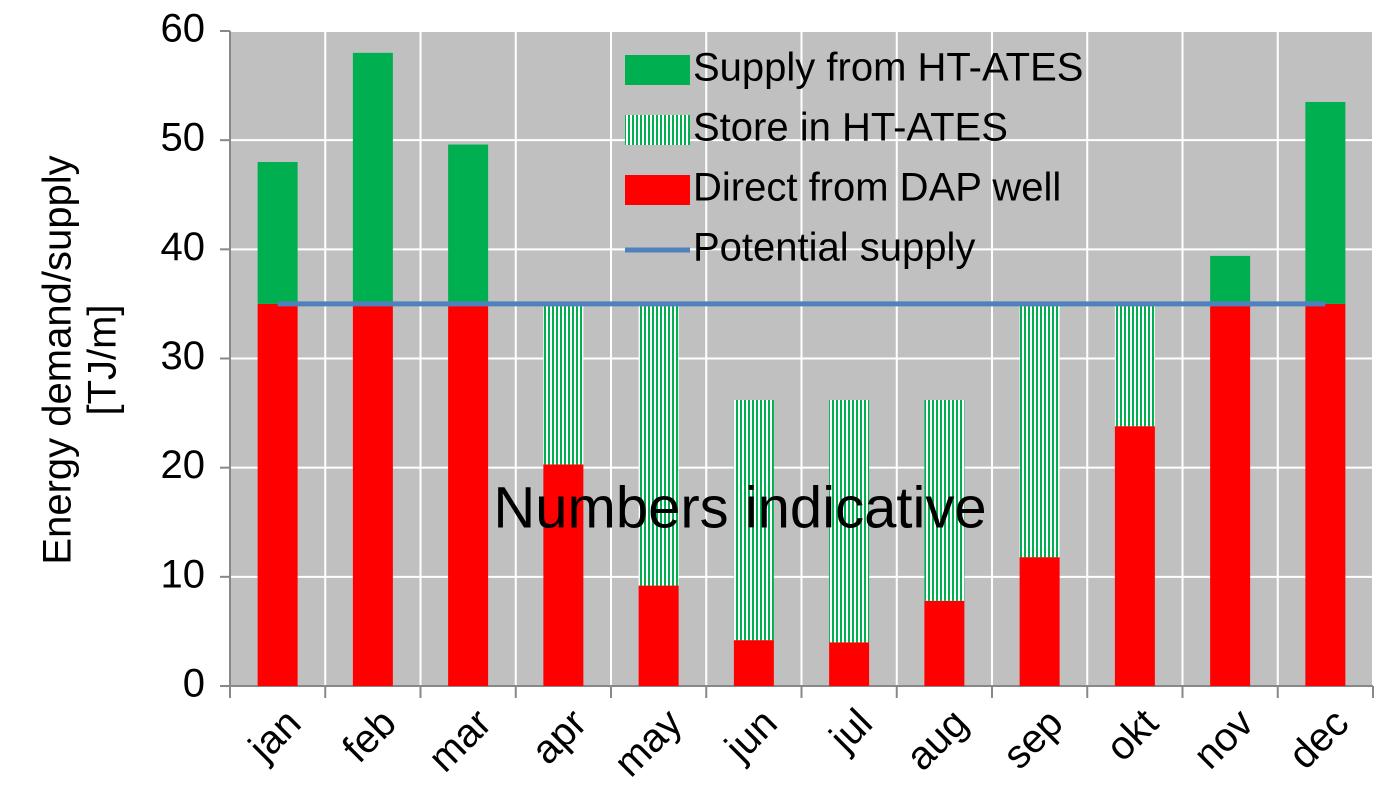  What do you see at coordinates (183, 29) in the screenshot?
I see `y-tick-label: 60` at bounding box center [183, 29].